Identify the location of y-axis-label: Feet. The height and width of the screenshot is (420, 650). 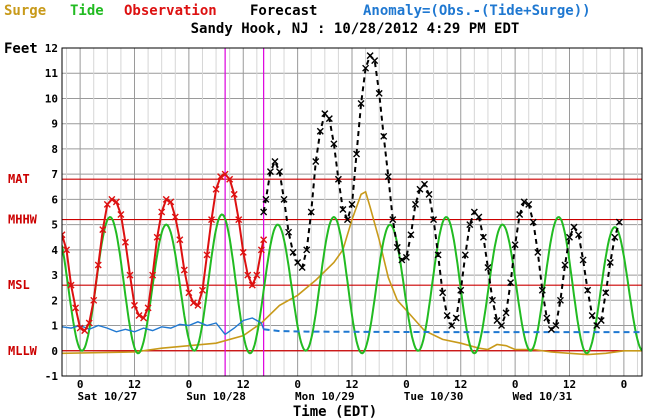
(21, 49).